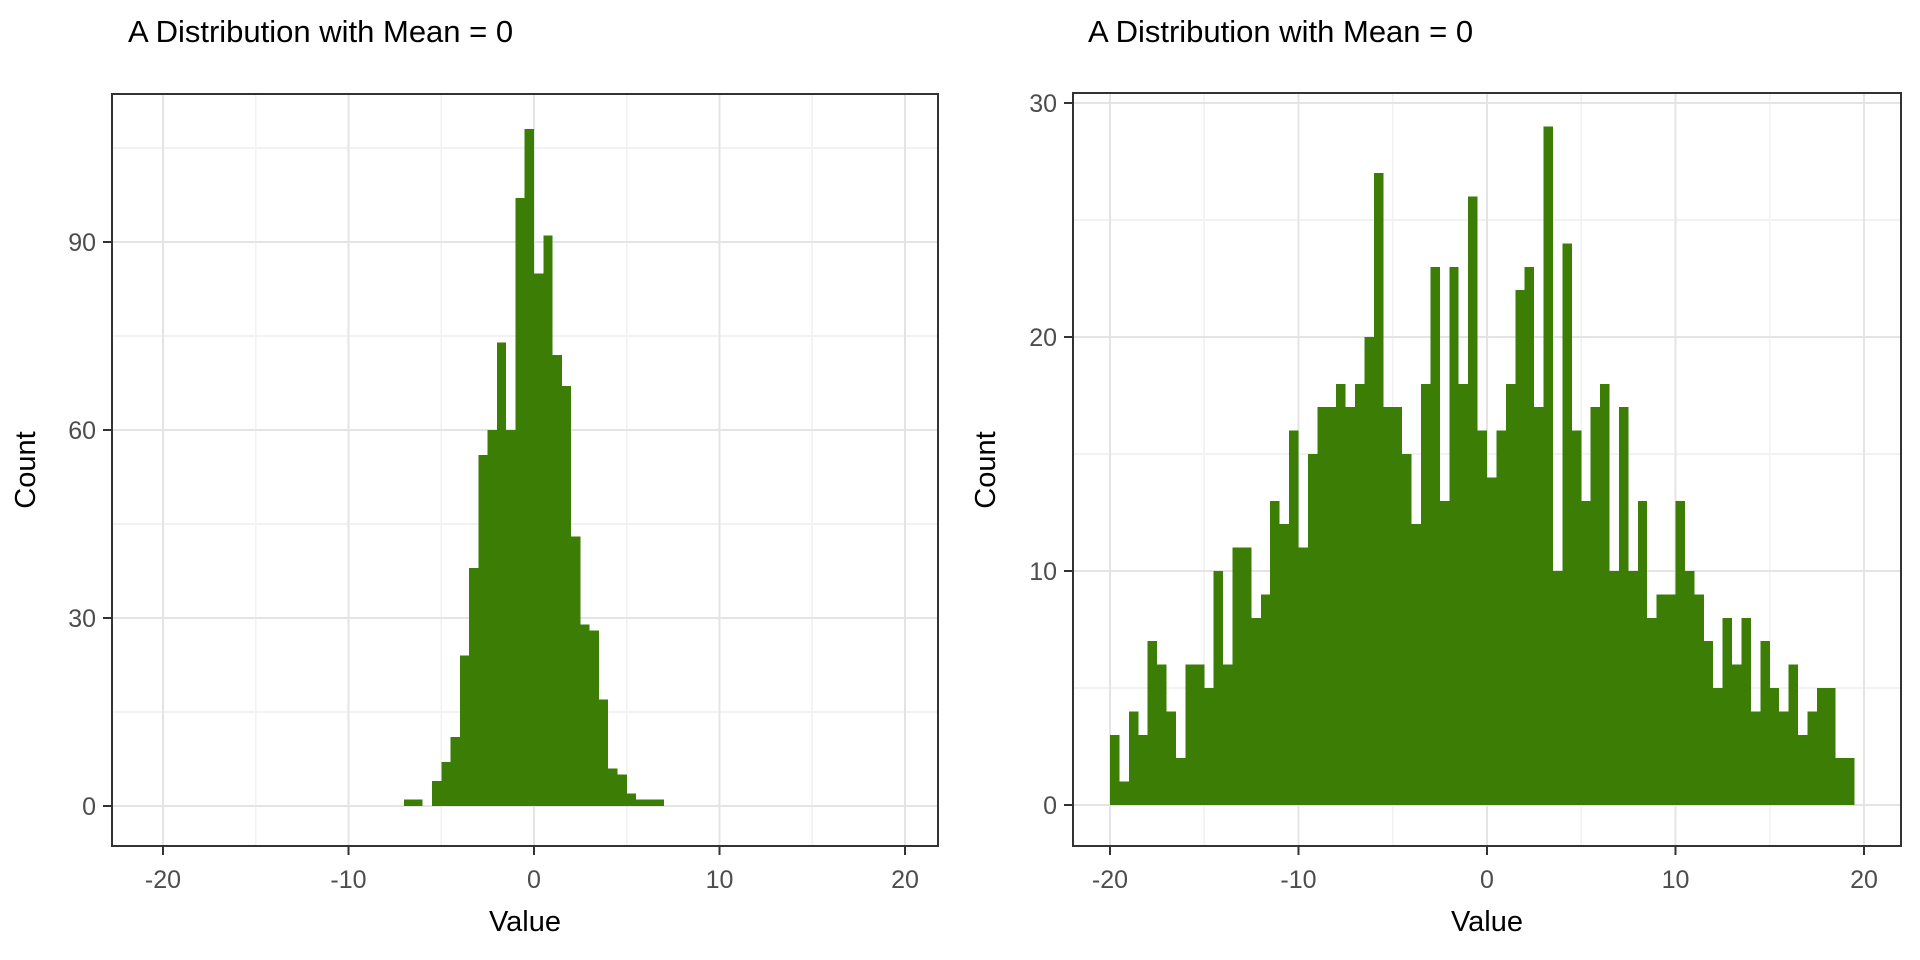 Image resolution: width=1920 pixels, height=960 pixels. What do you see at coordinates (905, 880) in the screenshot?
I see `x-tick-label: 20` at bounding box center [905, 880].